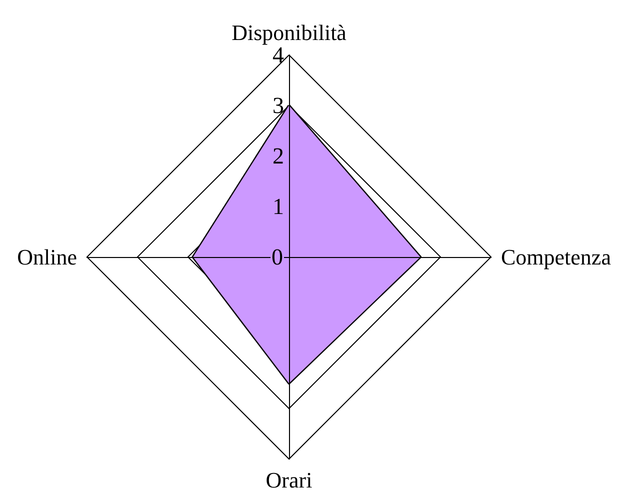 Image resolution: width=636 pixels, height=498 pixels. Describe the element at coordinates (289, 33) in the screenshot. I see `spoke-label: Disponibilità` at that location.